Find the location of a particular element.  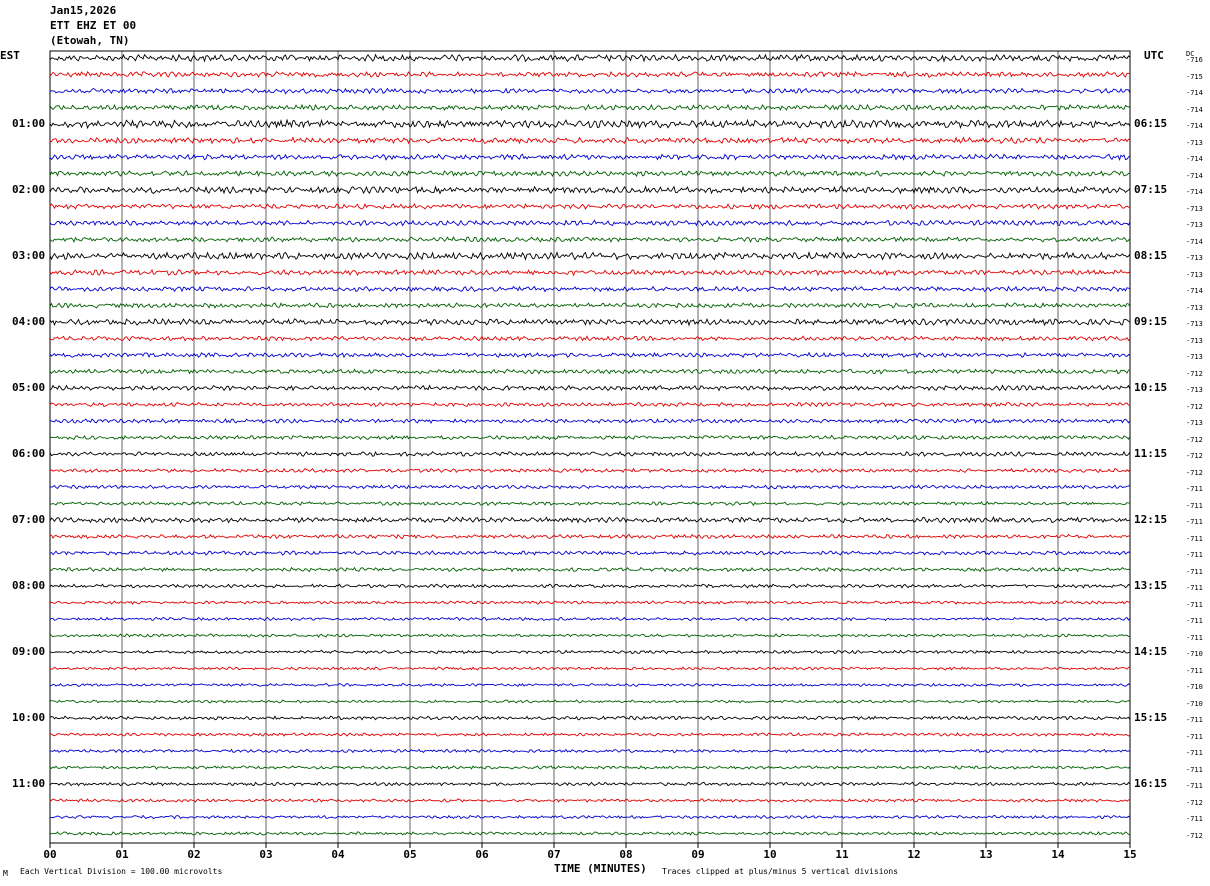

left-timezone-label: EST is located at coordinates (10, 55).